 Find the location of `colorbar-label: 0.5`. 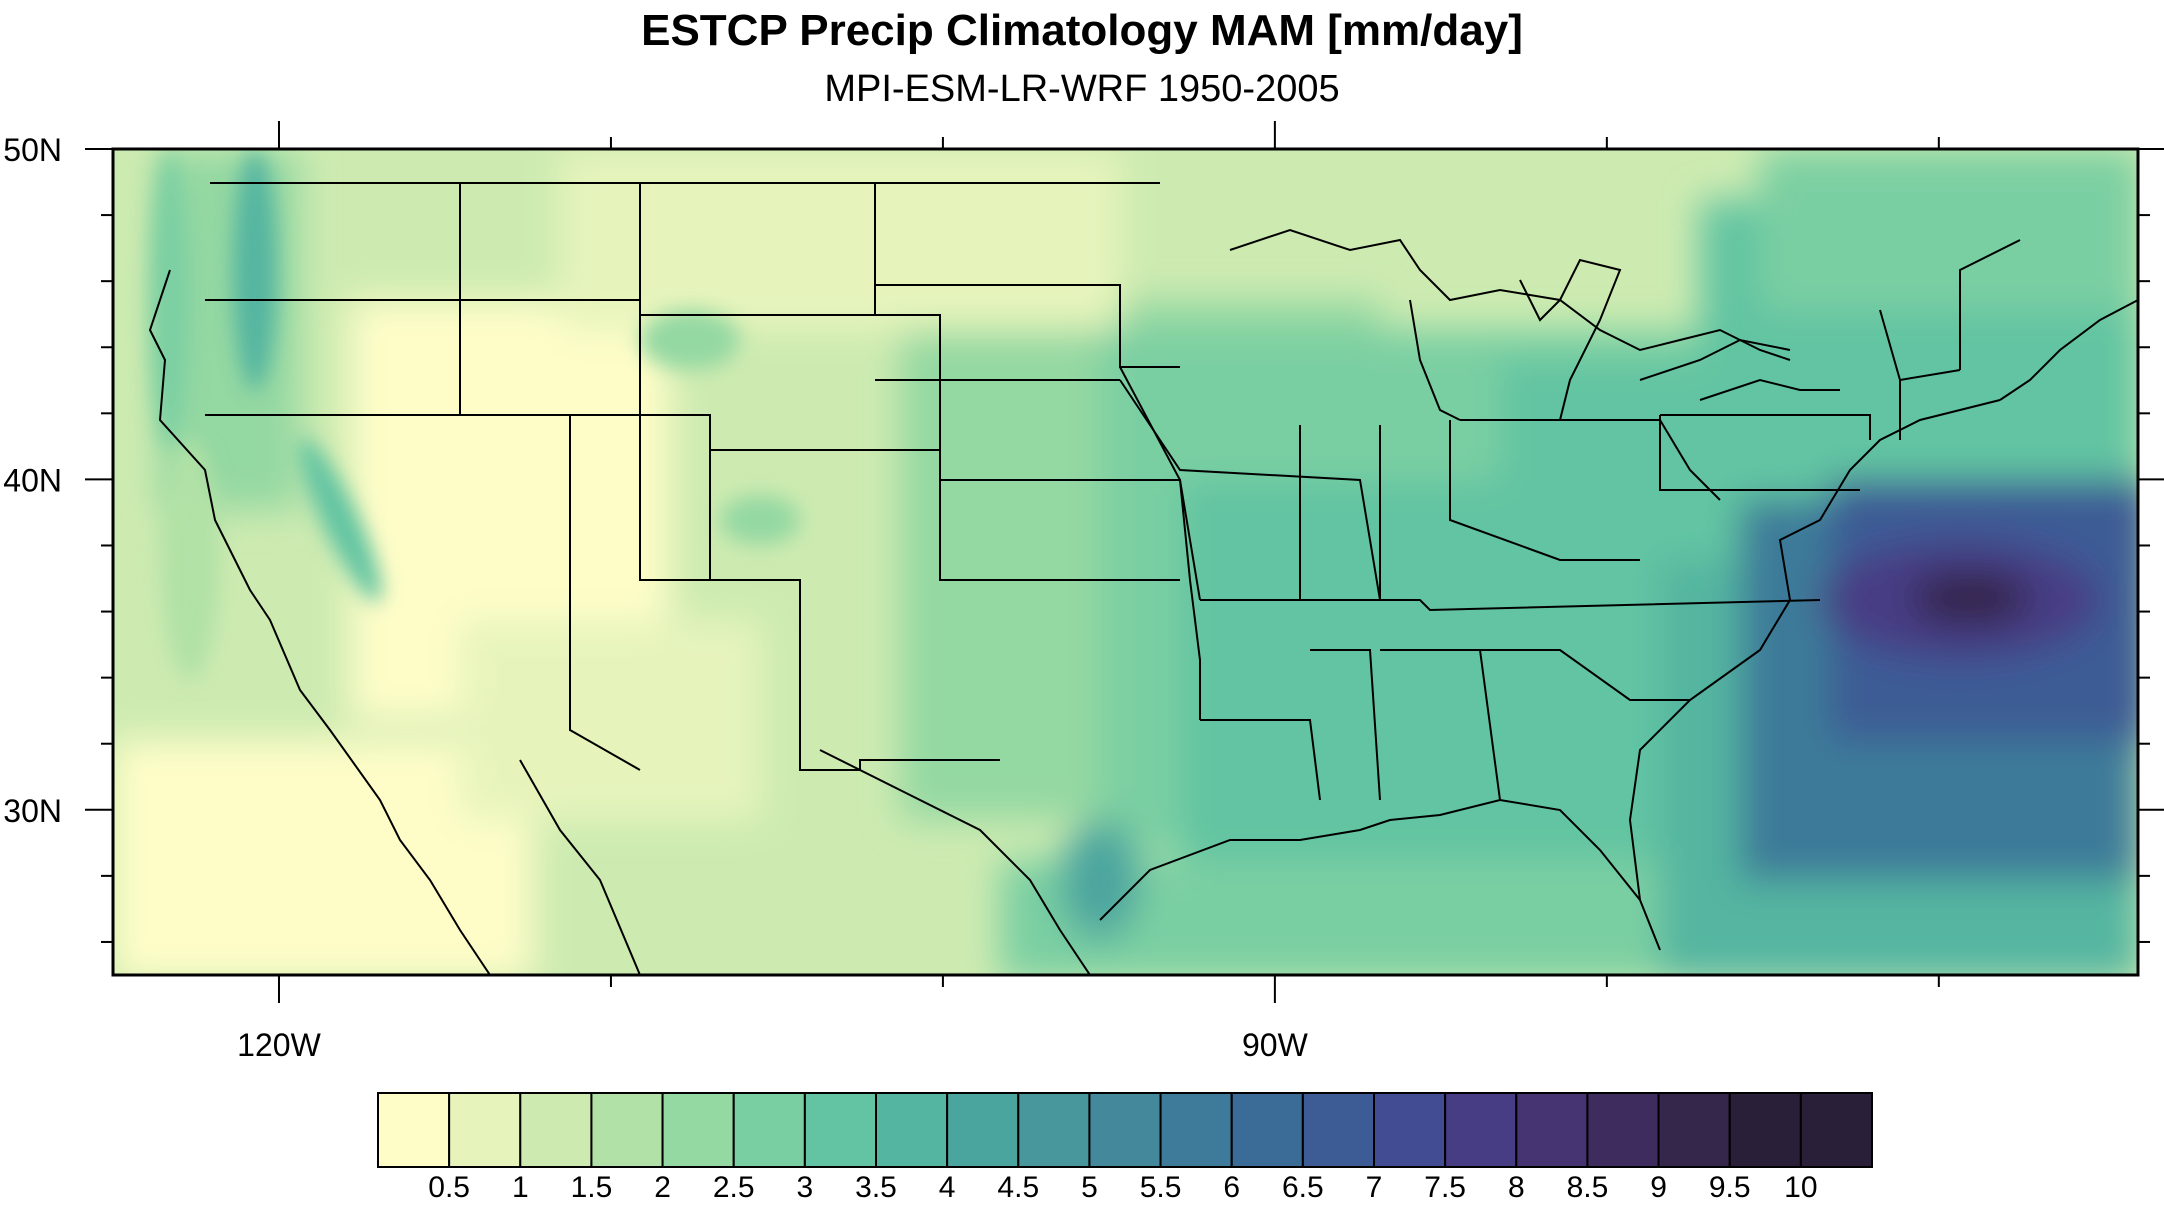

colorbar-label: 0.5 is located at coordinates (449, 1187).